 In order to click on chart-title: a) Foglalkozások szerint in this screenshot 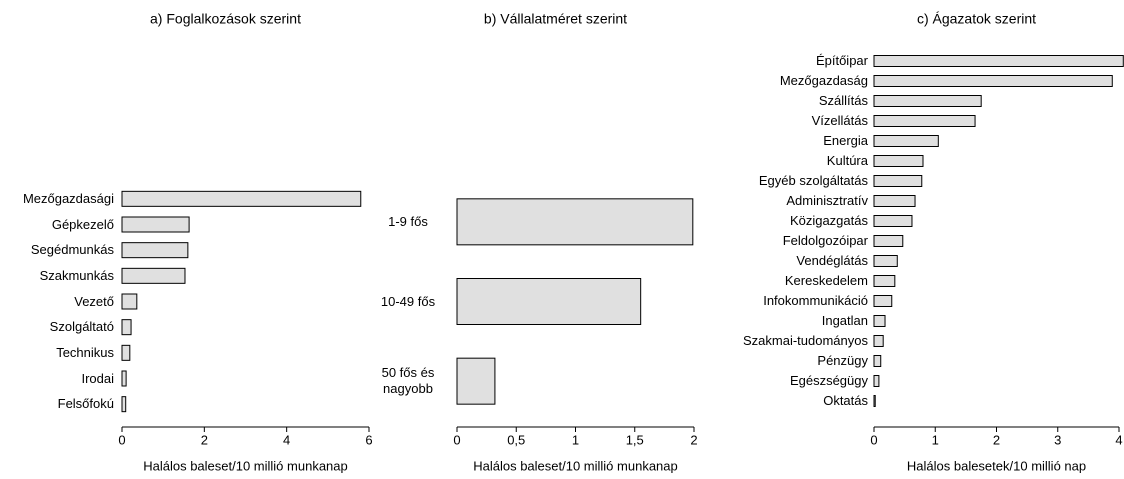, I will do `click(225, 19)`.